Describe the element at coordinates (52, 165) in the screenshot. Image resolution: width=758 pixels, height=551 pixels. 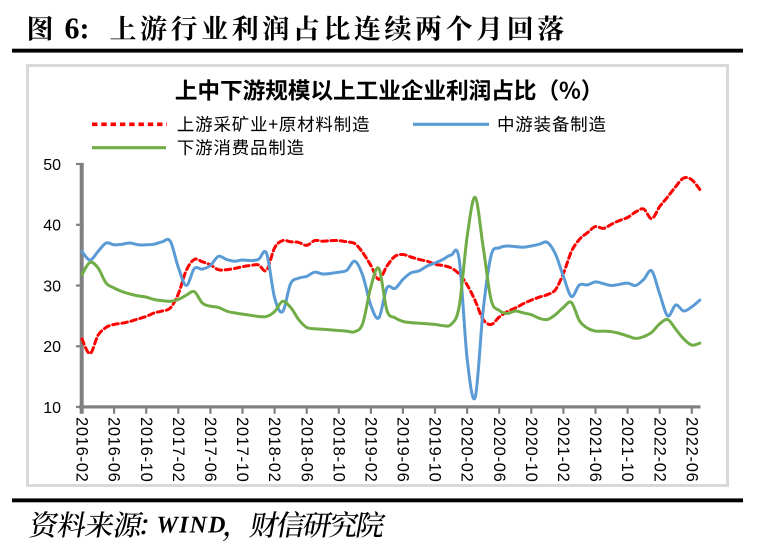
I see `svg-text: 50` at that location.